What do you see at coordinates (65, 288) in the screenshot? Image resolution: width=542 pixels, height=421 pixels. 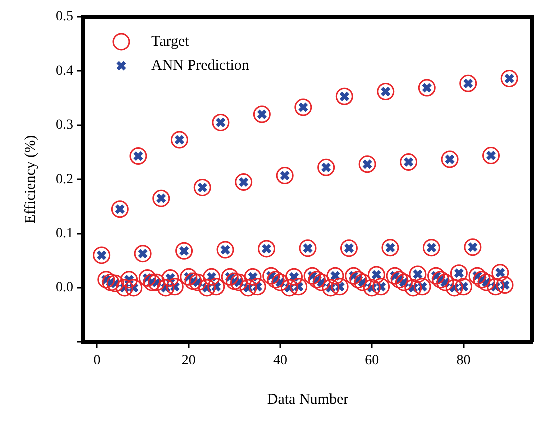 I see `y-tick-label: 0.0` at bounding box center [65, 288].